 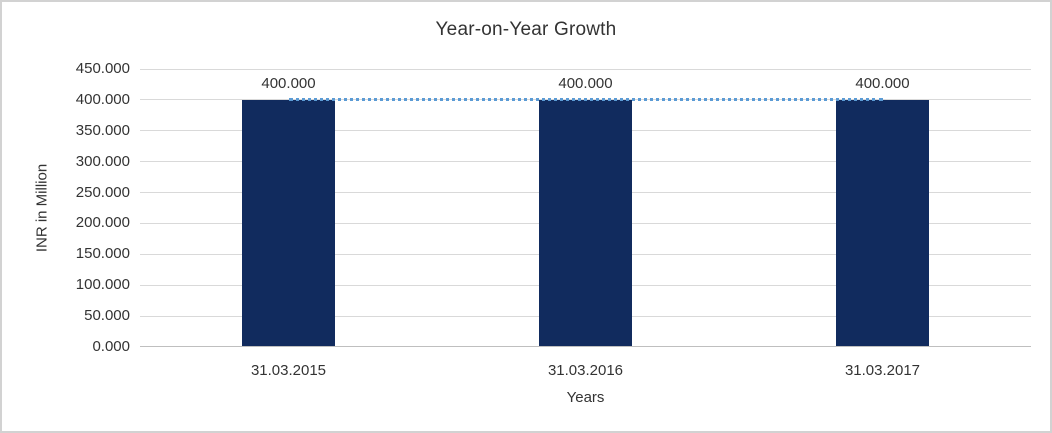 What do you see at coordinates (102, 68) in the screenshot?
I see `y-axis-tick-label: 450.000` at bounding box center [102, 68].